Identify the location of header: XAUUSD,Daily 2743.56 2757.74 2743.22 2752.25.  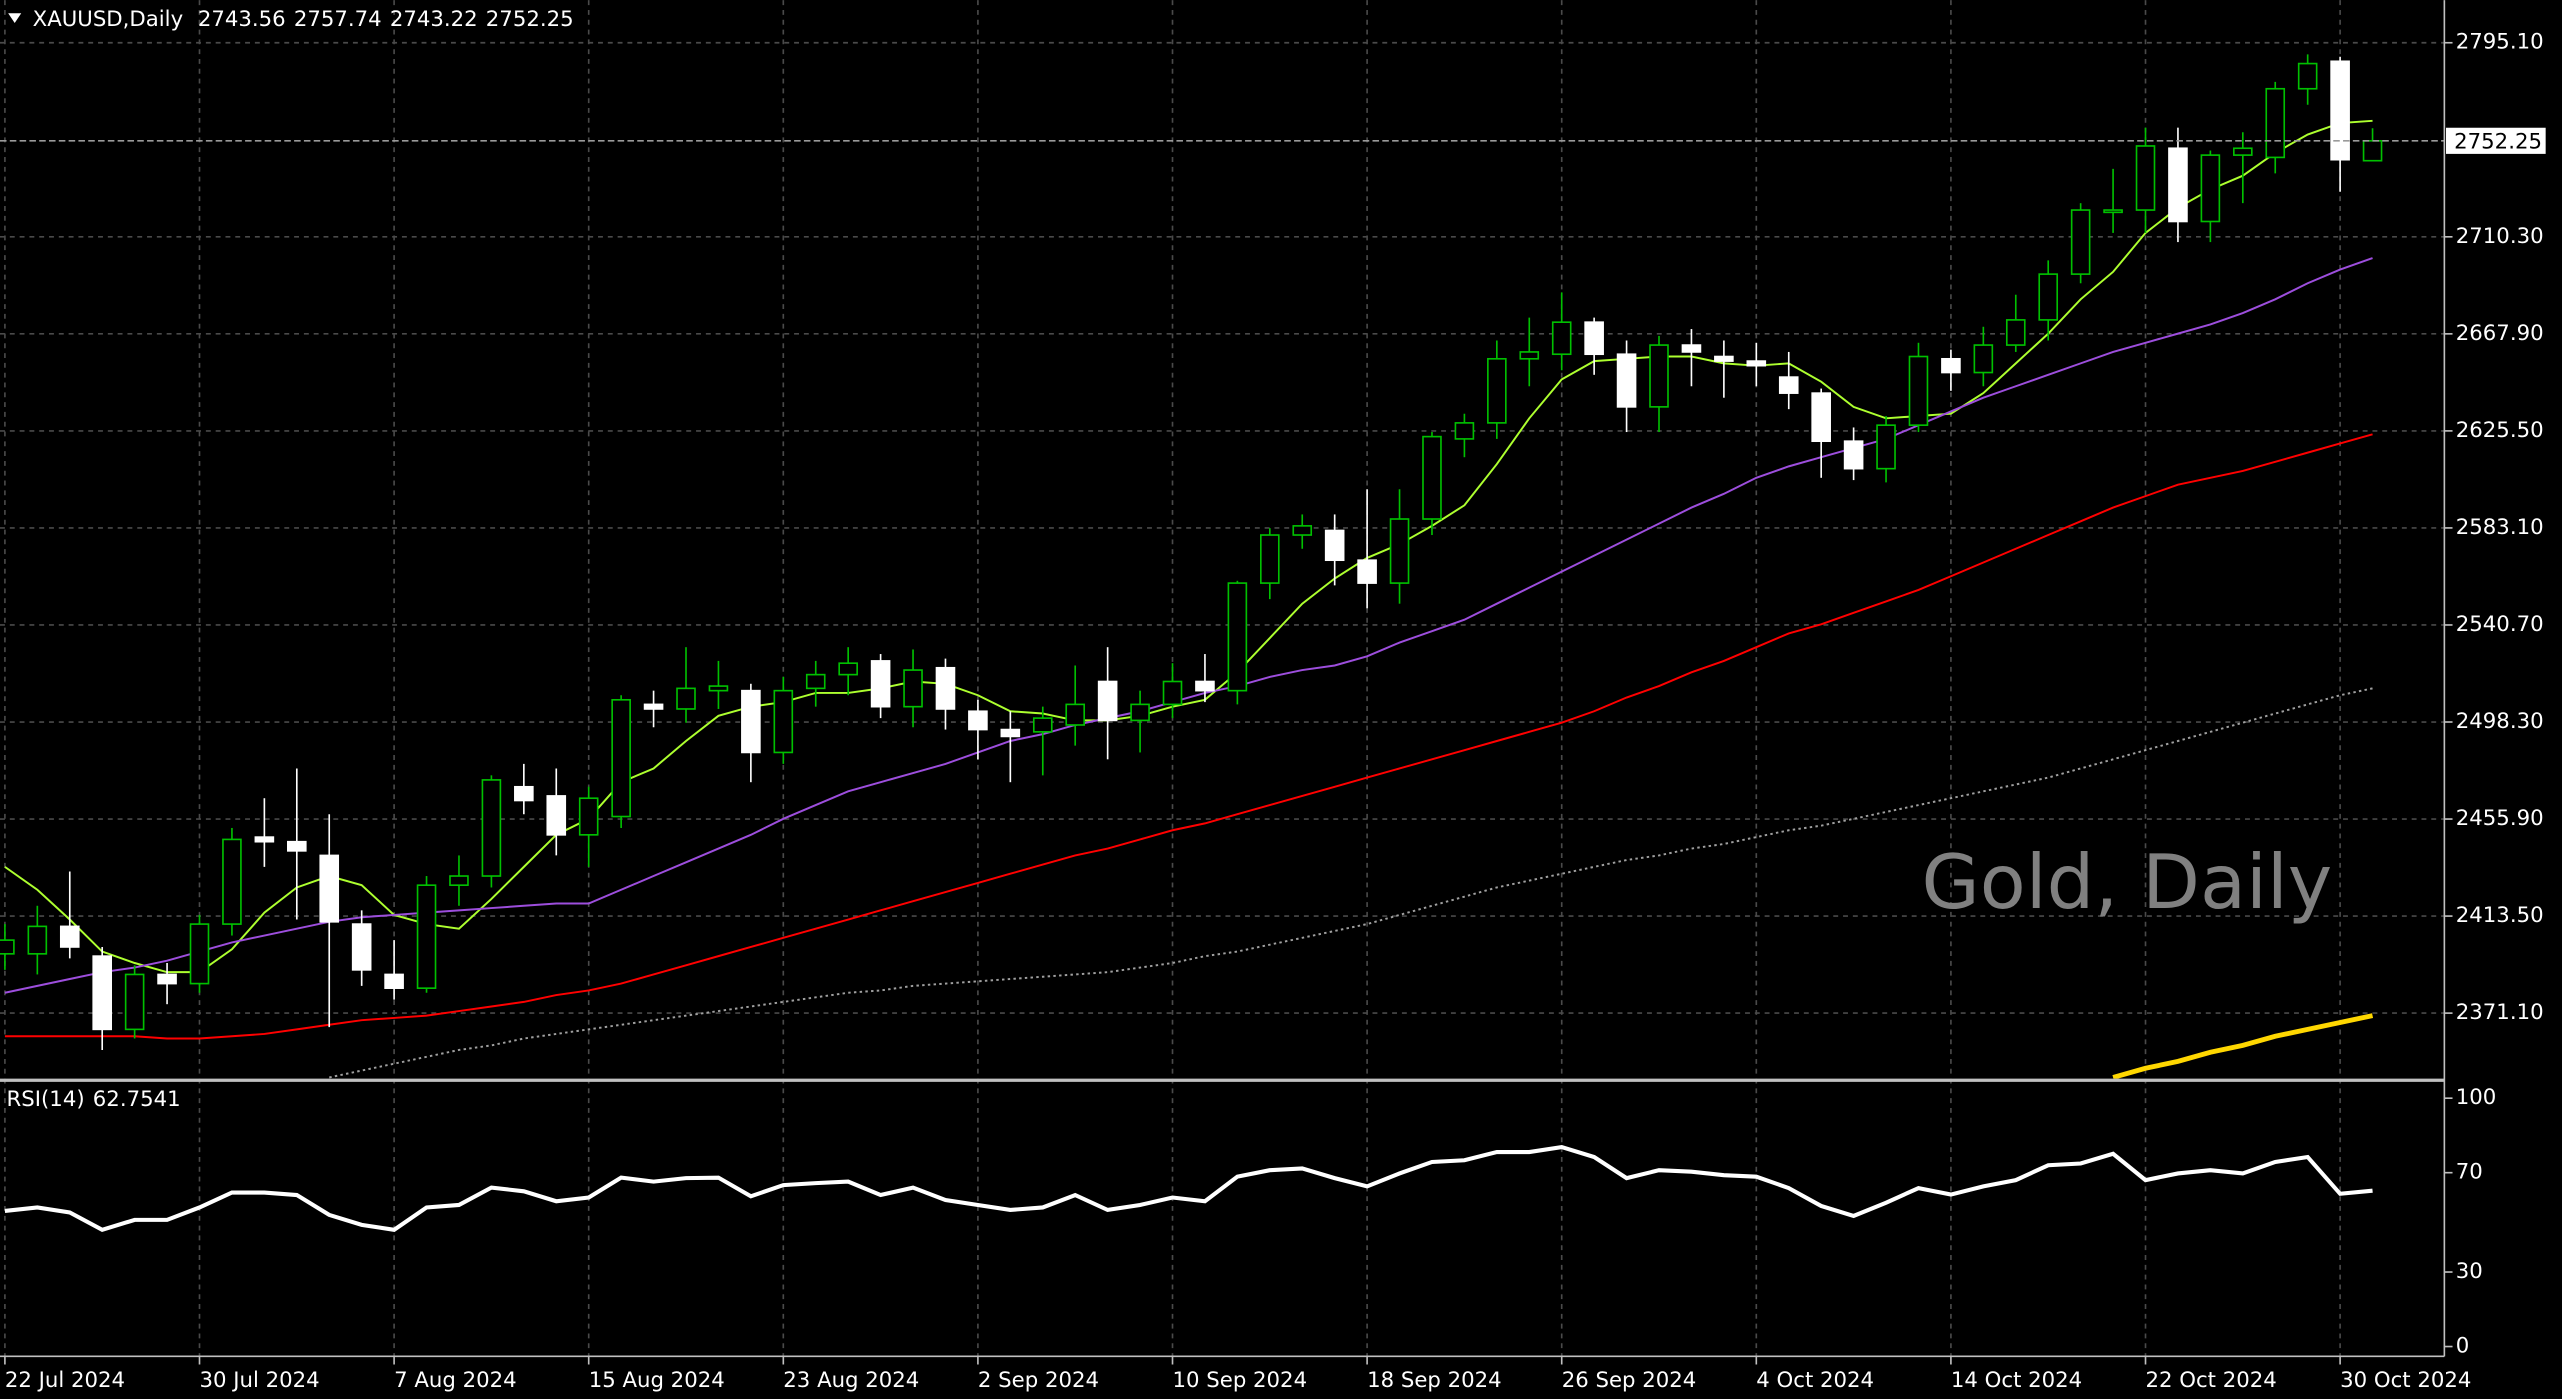
(303, 19).